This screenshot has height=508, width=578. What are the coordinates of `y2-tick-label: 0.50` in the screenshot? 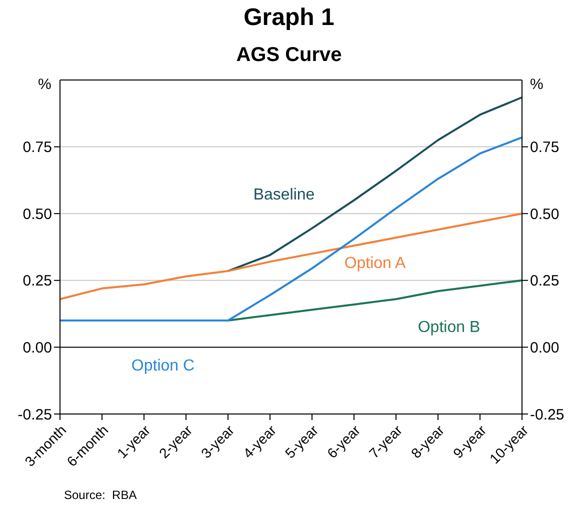 It's located at (545, 214).